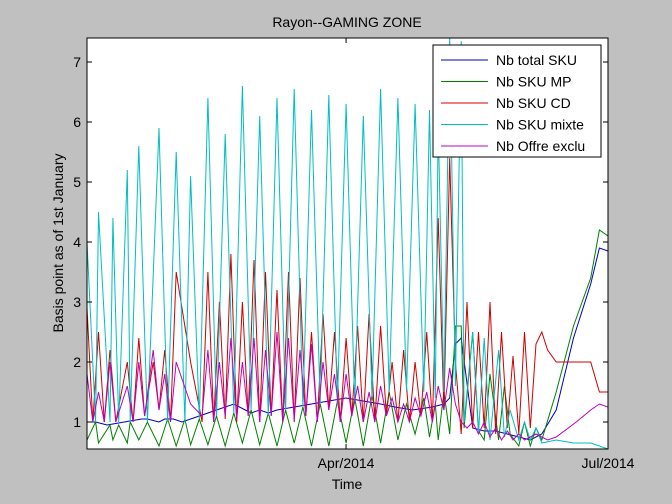 The height and width of the screenshot is (504, 672). Describe the element at coordinates (608, 463) in the screenshot. I see `x-tick-label: Jul/2014` at that location.